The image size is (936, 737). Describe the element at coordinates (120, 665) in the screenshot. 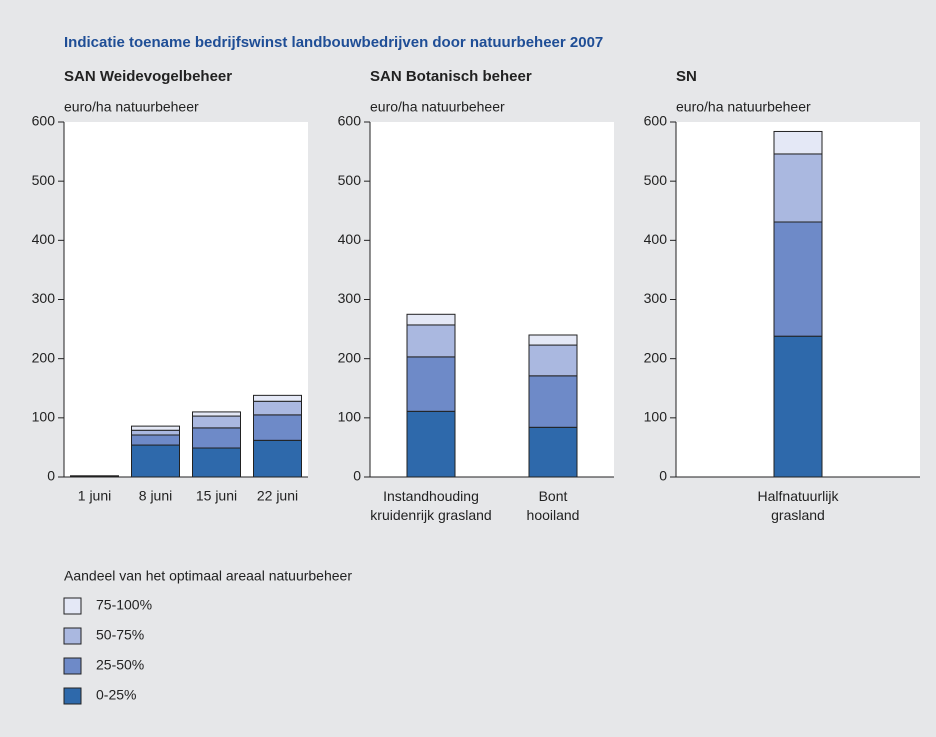

I see `legend-label: 25-50%` at that location.